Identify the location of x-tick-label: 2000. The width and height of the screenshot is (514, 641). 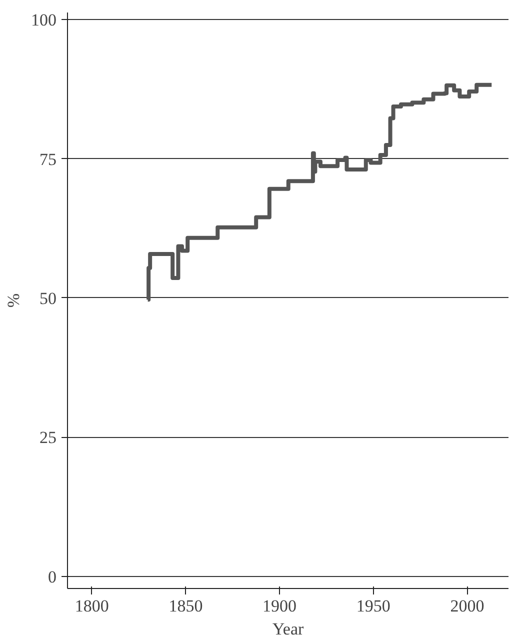
(467, 606).